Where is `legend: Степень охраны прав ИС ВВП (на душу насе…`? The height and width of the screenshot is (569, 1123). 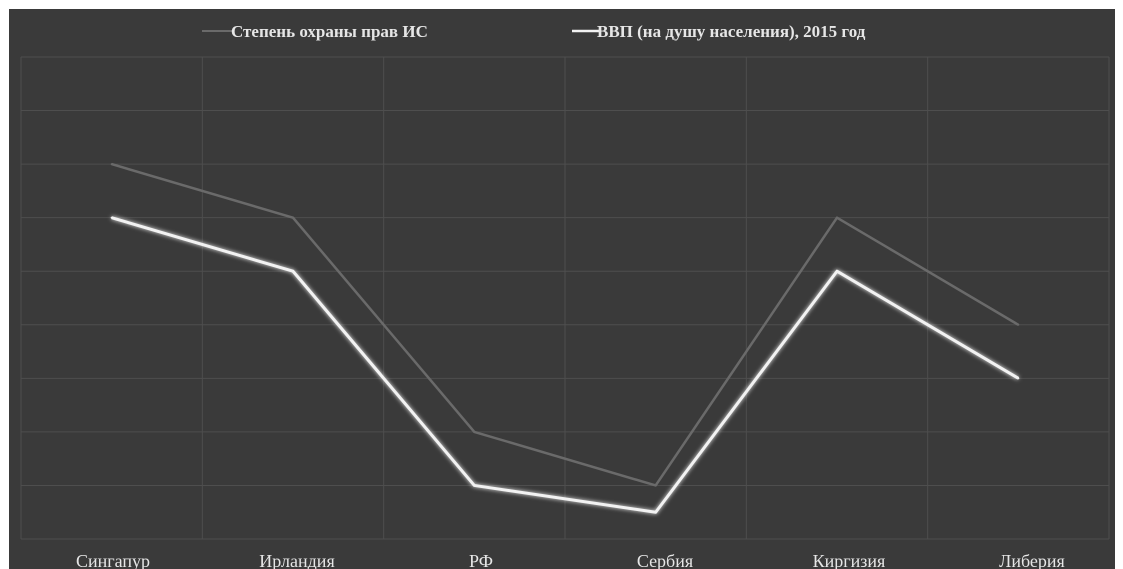
legend: Степень охраны прав ИС ВВП (на душу насе… is located at coordinates (534, 31).